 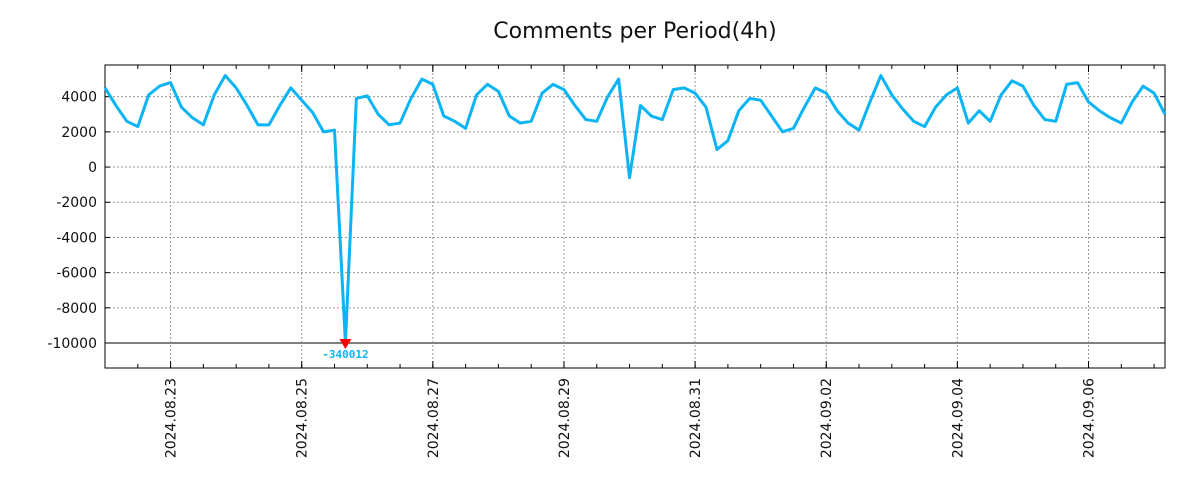 I want to click on x-tick-label: 2024.08.23, so click(x=172, y=418).